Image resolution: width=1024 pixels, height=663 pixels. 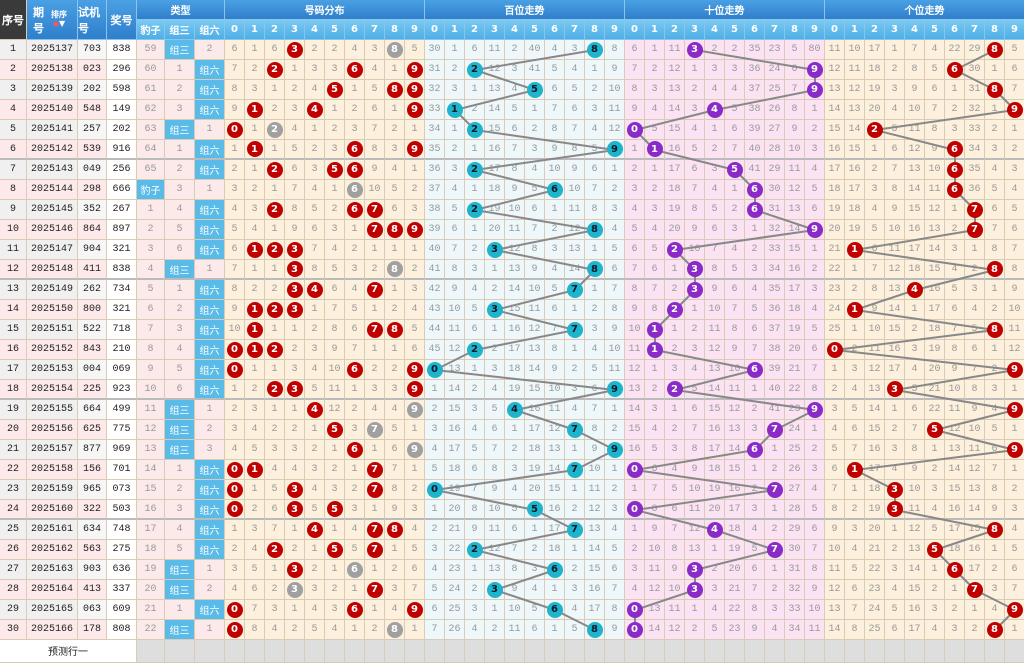 I want to click on units-hit: 4, so click(x=915, y=290).